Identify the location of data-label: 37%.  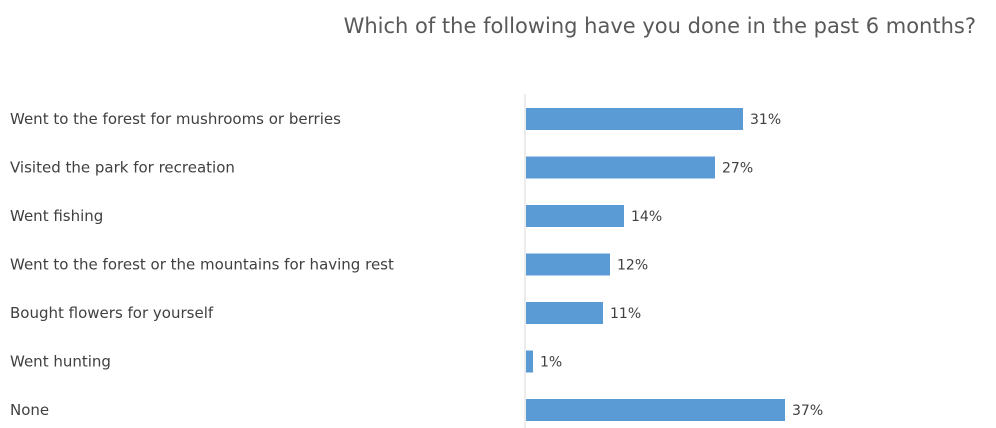
(807, 411).